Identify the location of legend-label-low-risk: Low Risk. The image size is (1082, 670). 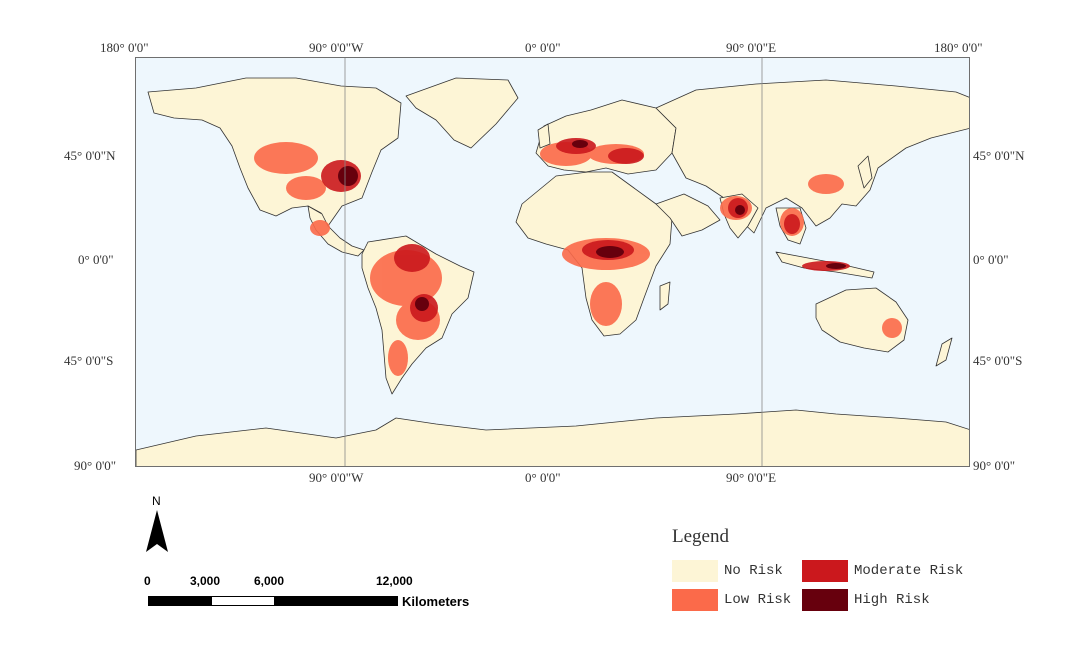
(758, 600).